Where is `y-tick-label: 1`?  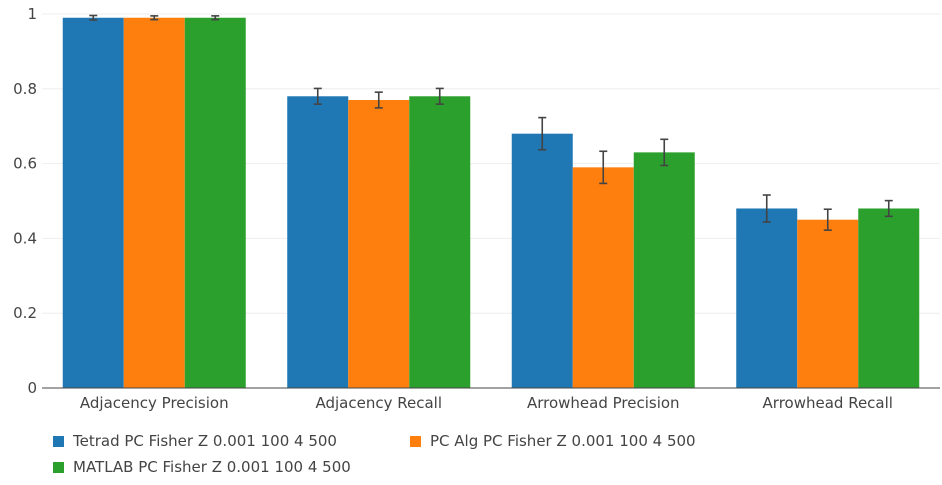 y-tick-label: 1 is located at coordinates (32, 14).